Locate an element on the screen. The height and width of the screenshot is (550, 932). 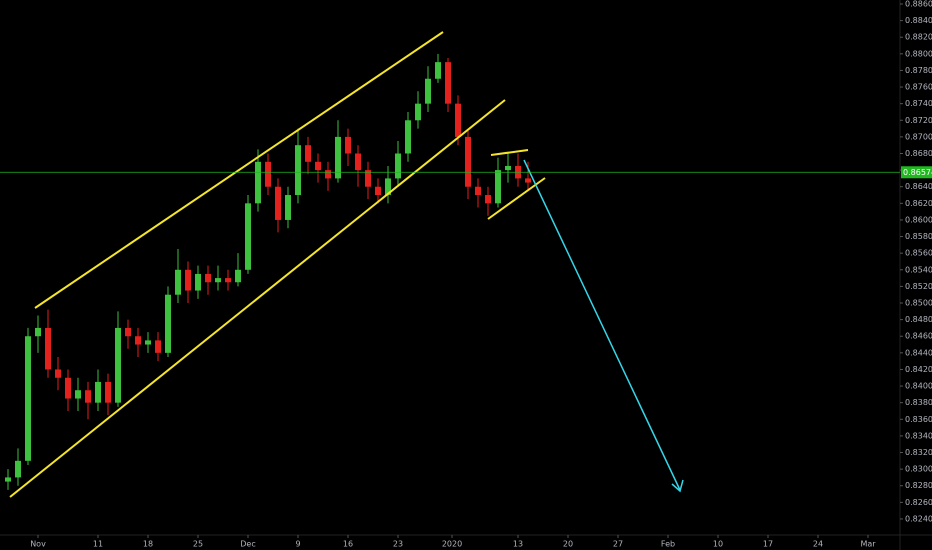
x-tick-label: 18 is located at coordinates (148, 544).